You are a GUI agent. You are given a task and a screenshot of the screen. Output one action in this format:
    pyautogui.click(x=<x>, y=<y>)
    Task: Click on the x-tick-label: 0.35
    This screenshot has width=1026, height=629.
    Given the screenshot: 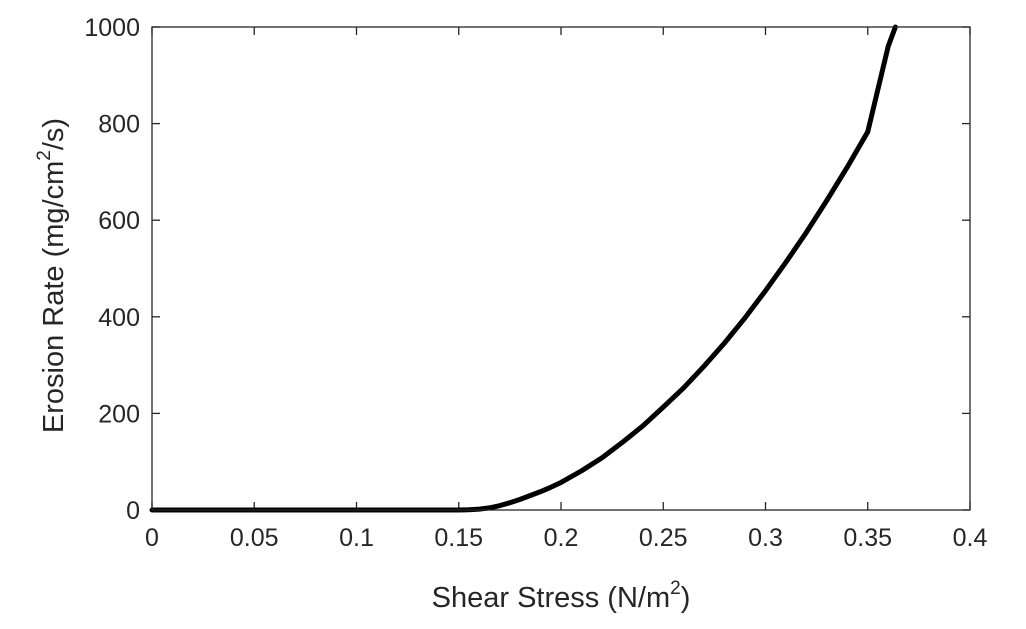 What is the action you would take?
    pyautogui.click(x=867, y=538)
    